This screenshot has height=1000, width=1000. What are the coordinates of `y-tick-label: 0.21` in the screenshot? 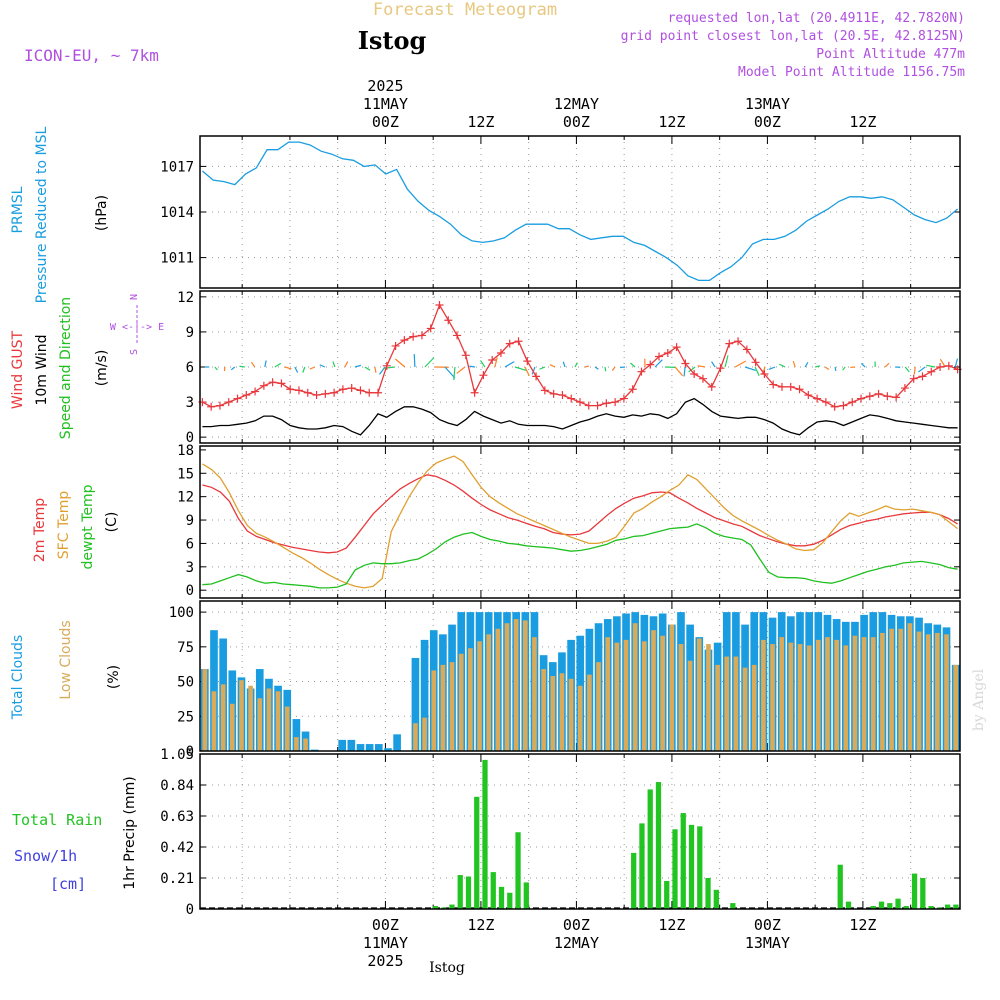 It's located at (177, 879).